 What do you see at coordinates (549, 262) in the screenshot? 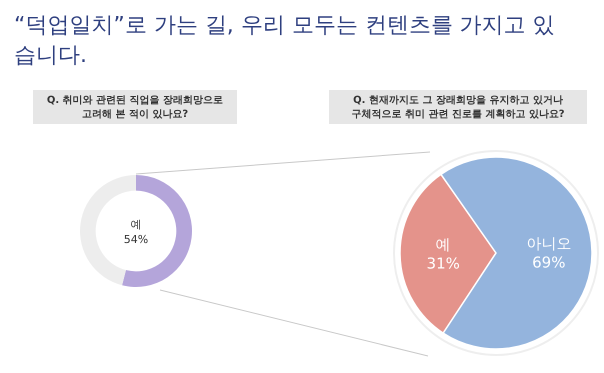
I see `data-label: 69%` at bounding box center [549, 262].